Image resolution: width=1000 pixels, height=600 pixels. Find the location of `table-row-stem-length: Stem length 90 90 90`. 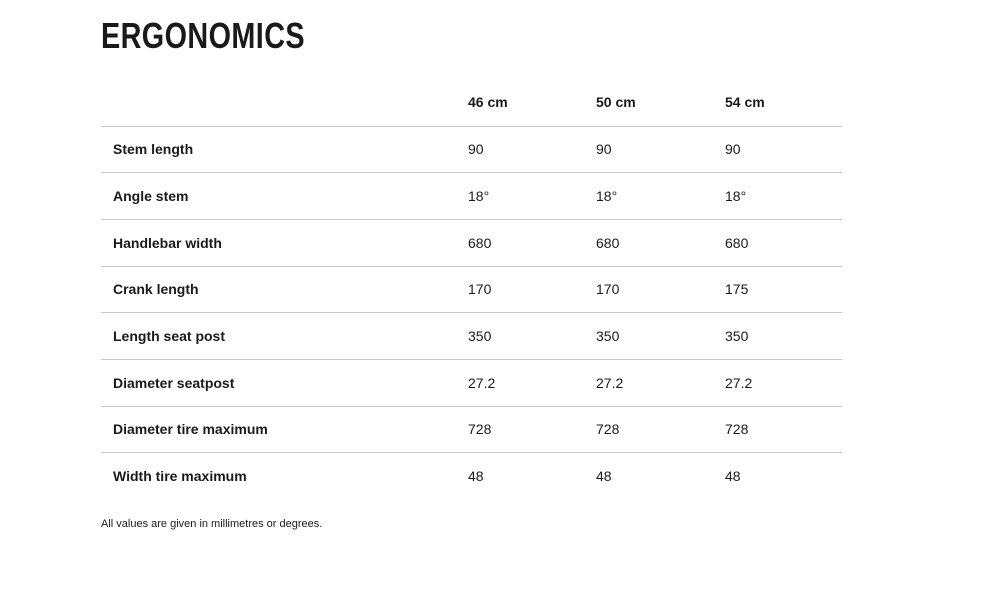

table-row-stem-length: Stem length 90 90 90 is located at coordinates (471, 149).